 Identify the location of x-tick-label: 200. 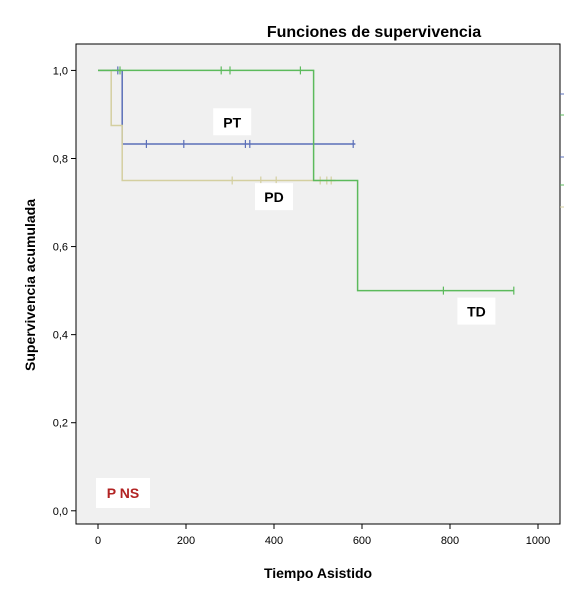
(186, 541).